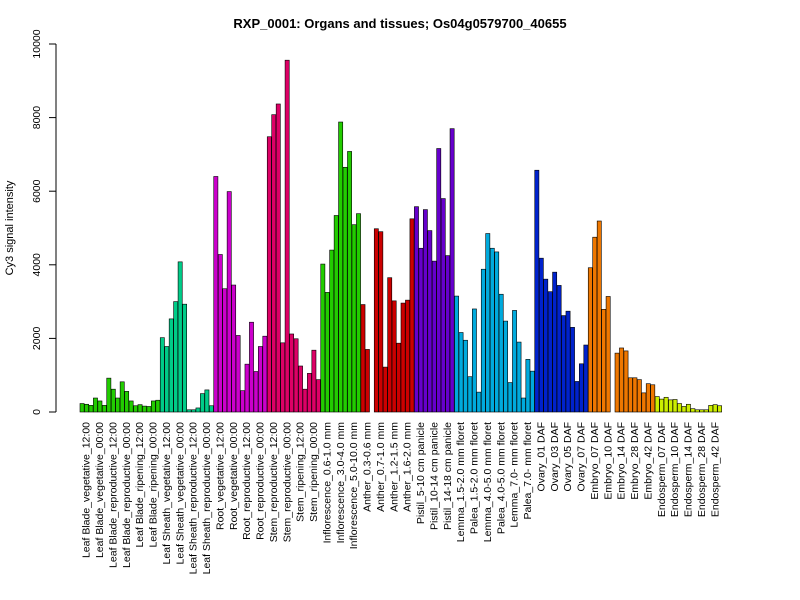 The height and width of the screenshot is (600, 800). What do you see at coordinates (327, 483) in the screenshot?
I see `x-tick-label: Inflorescence_0.6-1.0 mm` at bounding box center [327, 483].